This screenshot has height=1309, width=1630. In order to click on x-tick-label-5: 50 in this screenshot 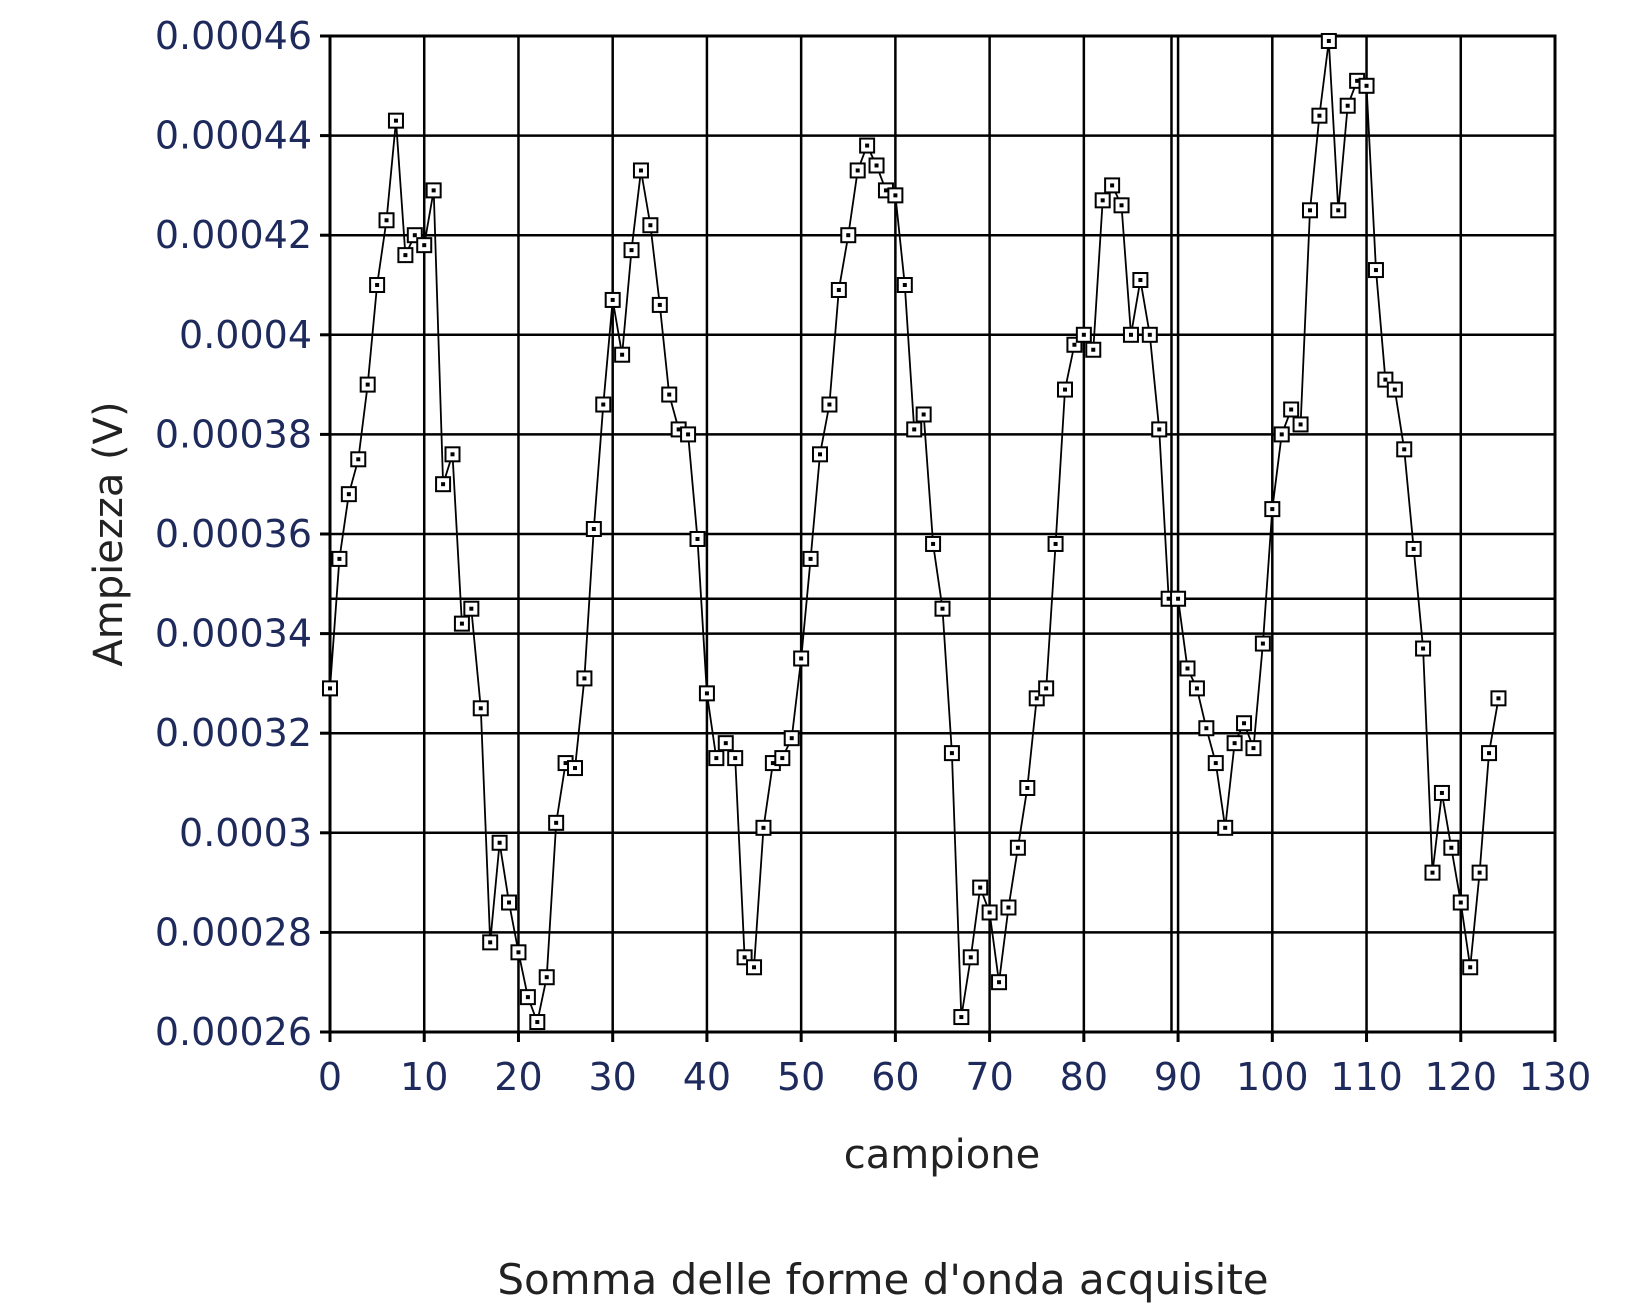, I will do `click(801, 1077)`.